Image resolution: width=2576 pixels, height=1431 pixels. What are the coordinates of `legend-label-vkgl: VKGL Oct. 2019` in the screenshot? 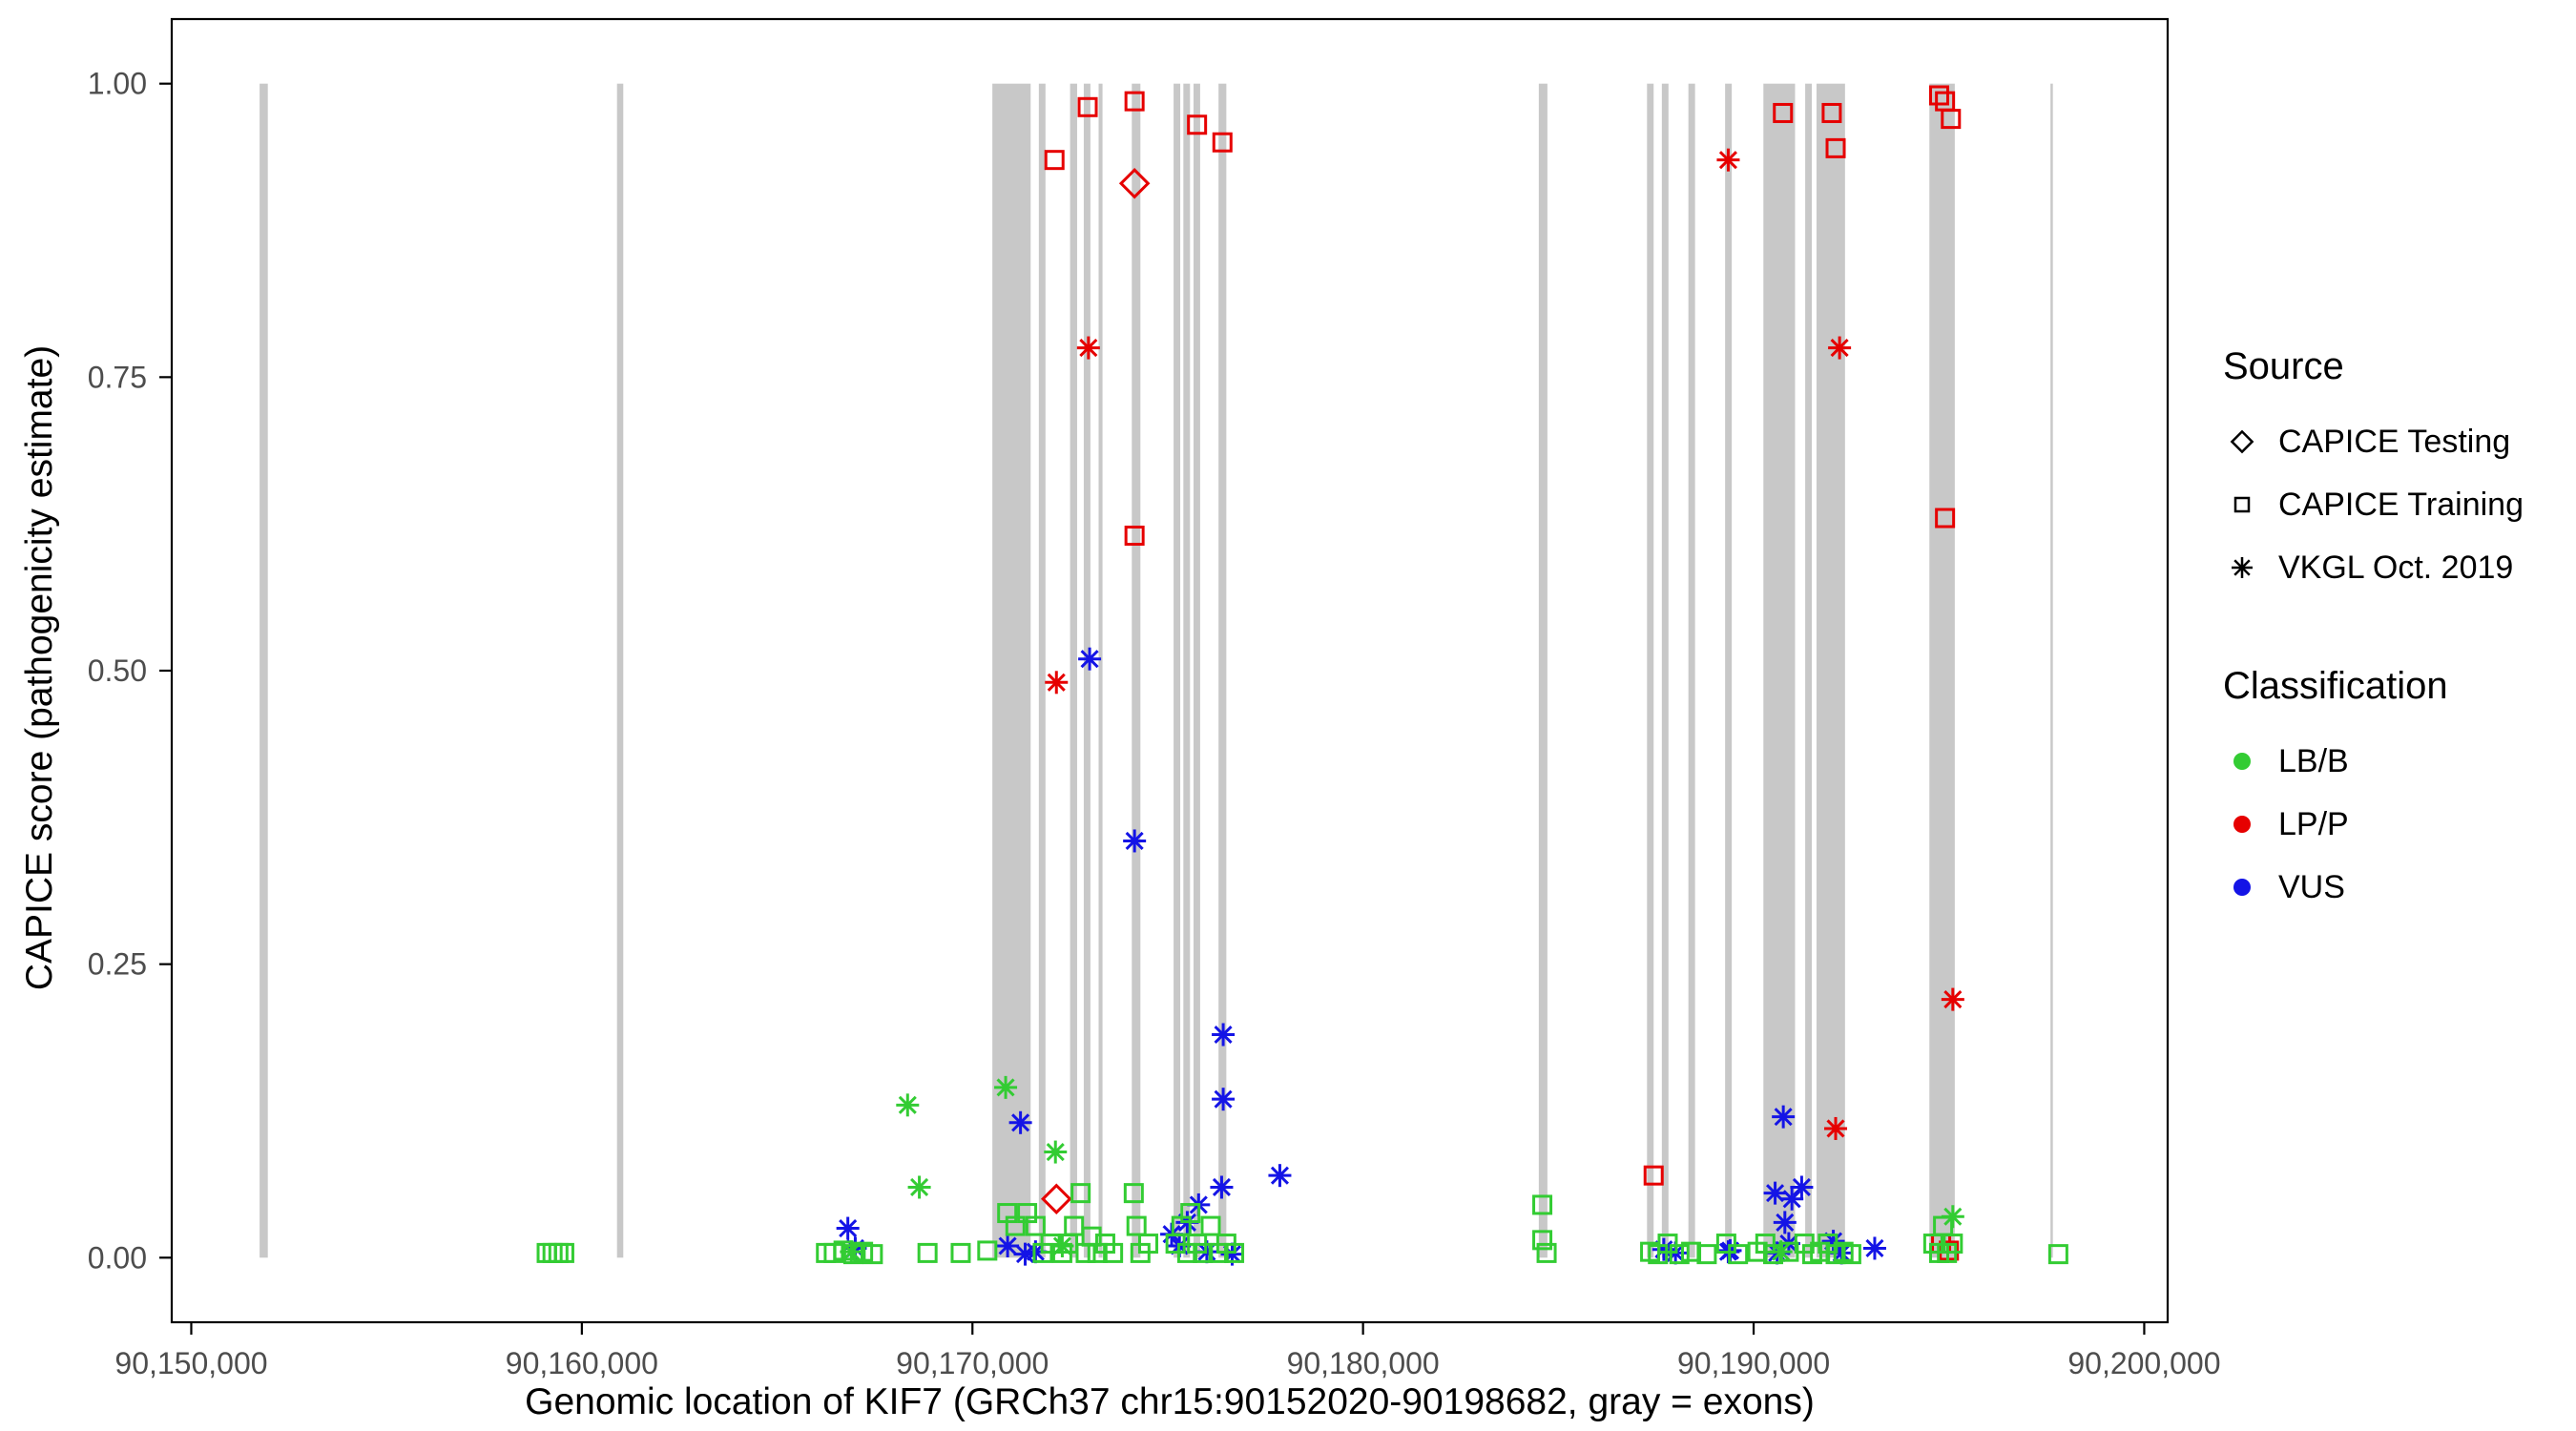 It's located at (2396, 567).